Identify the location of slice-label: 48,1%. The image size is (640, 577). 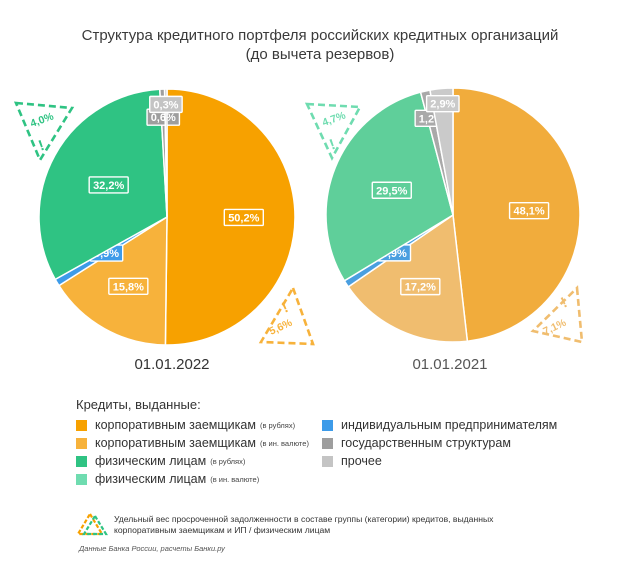
(528, 212).